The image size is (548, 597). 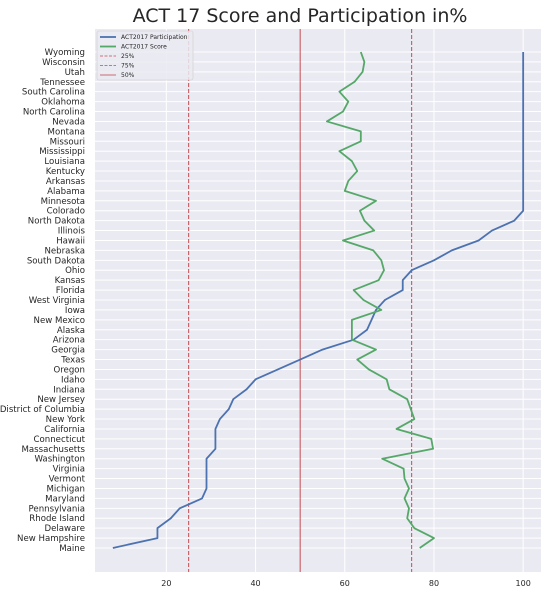 I want to click on legend-label: 50%, so click(x=128, y=75).